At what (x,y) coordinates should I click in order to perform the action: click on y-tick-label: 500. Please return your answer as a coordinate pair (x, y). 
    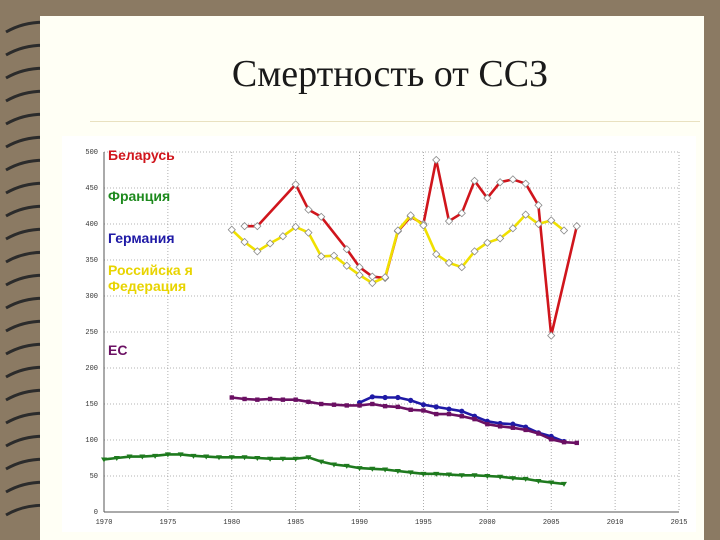
    Looking at the image, I should click on (91, 153).